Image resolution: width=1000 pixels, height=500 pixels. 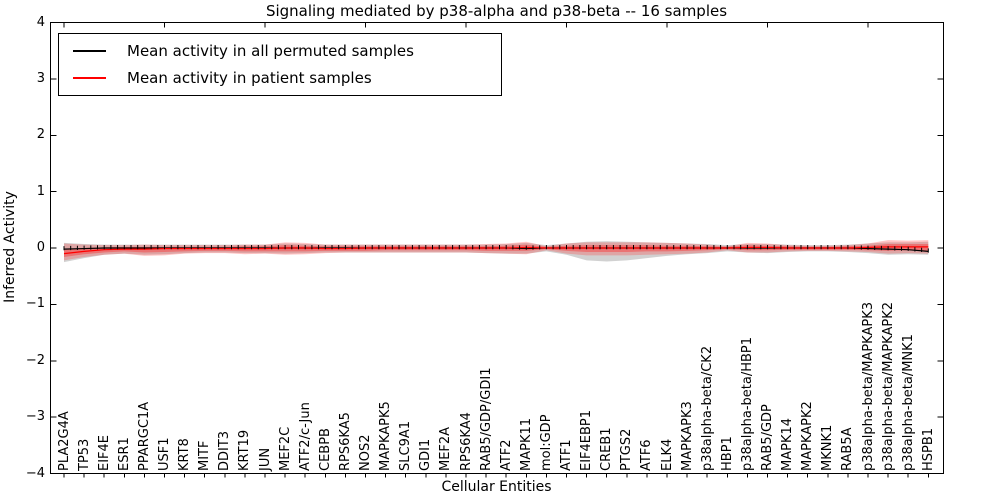 I want to click on x-tick-label: p38alpha-beta/MAPKAPK2, so click(x=888, y=386).